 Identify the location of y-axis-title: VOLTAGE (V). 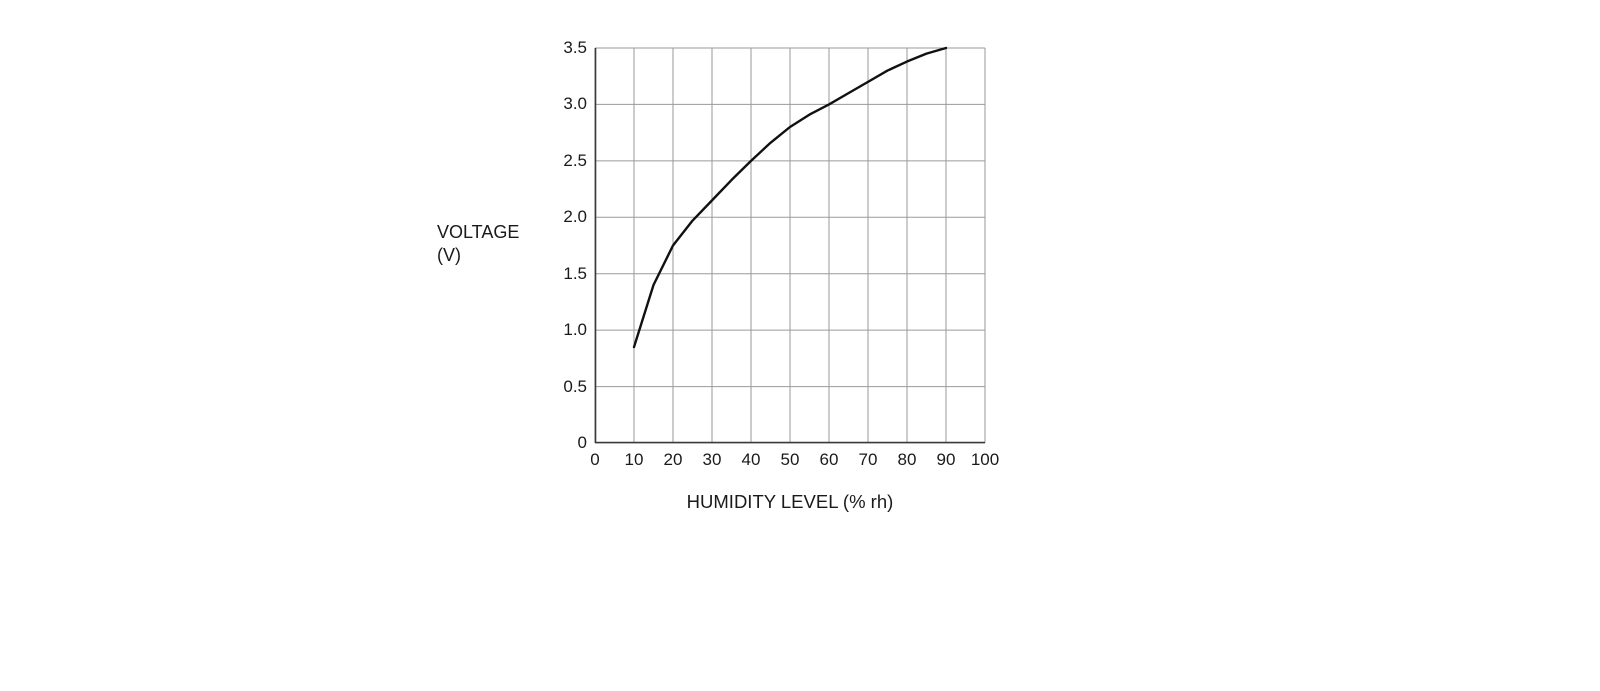
(478, 244).